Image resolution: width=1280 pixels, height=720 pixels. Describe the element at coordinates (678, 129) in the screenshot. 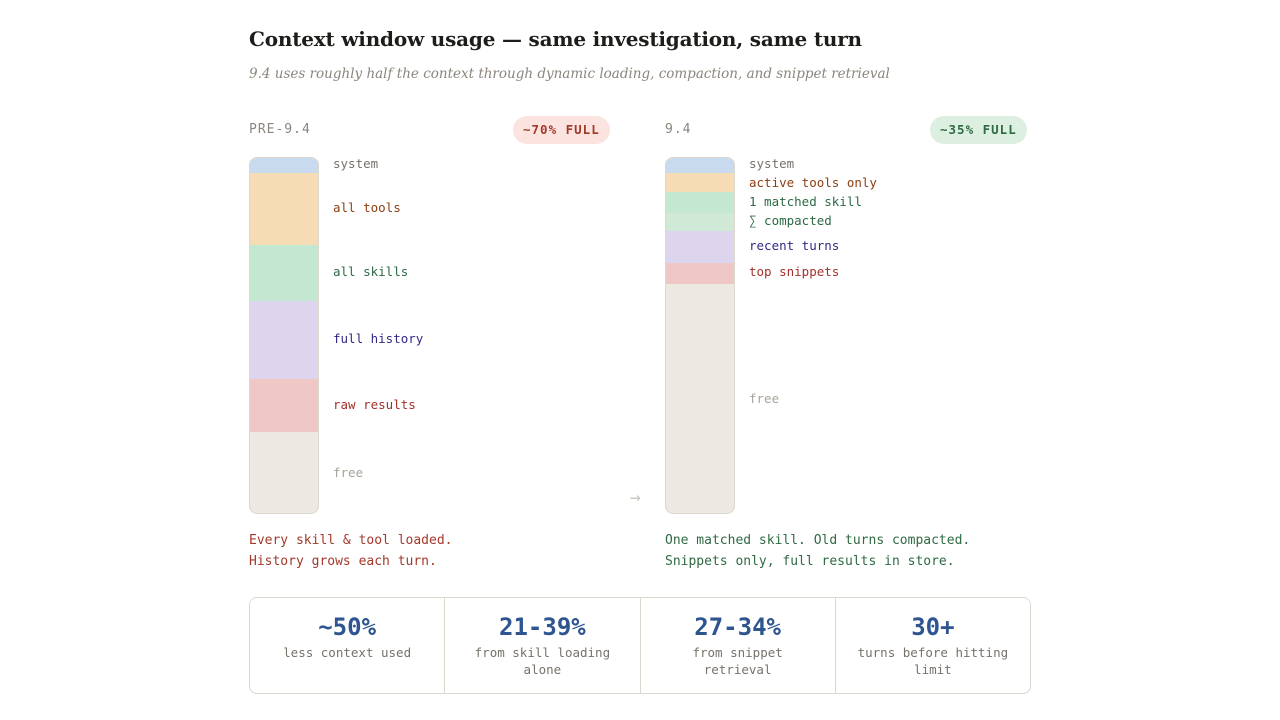

I see `panel-after-label: 9.4` at that location.